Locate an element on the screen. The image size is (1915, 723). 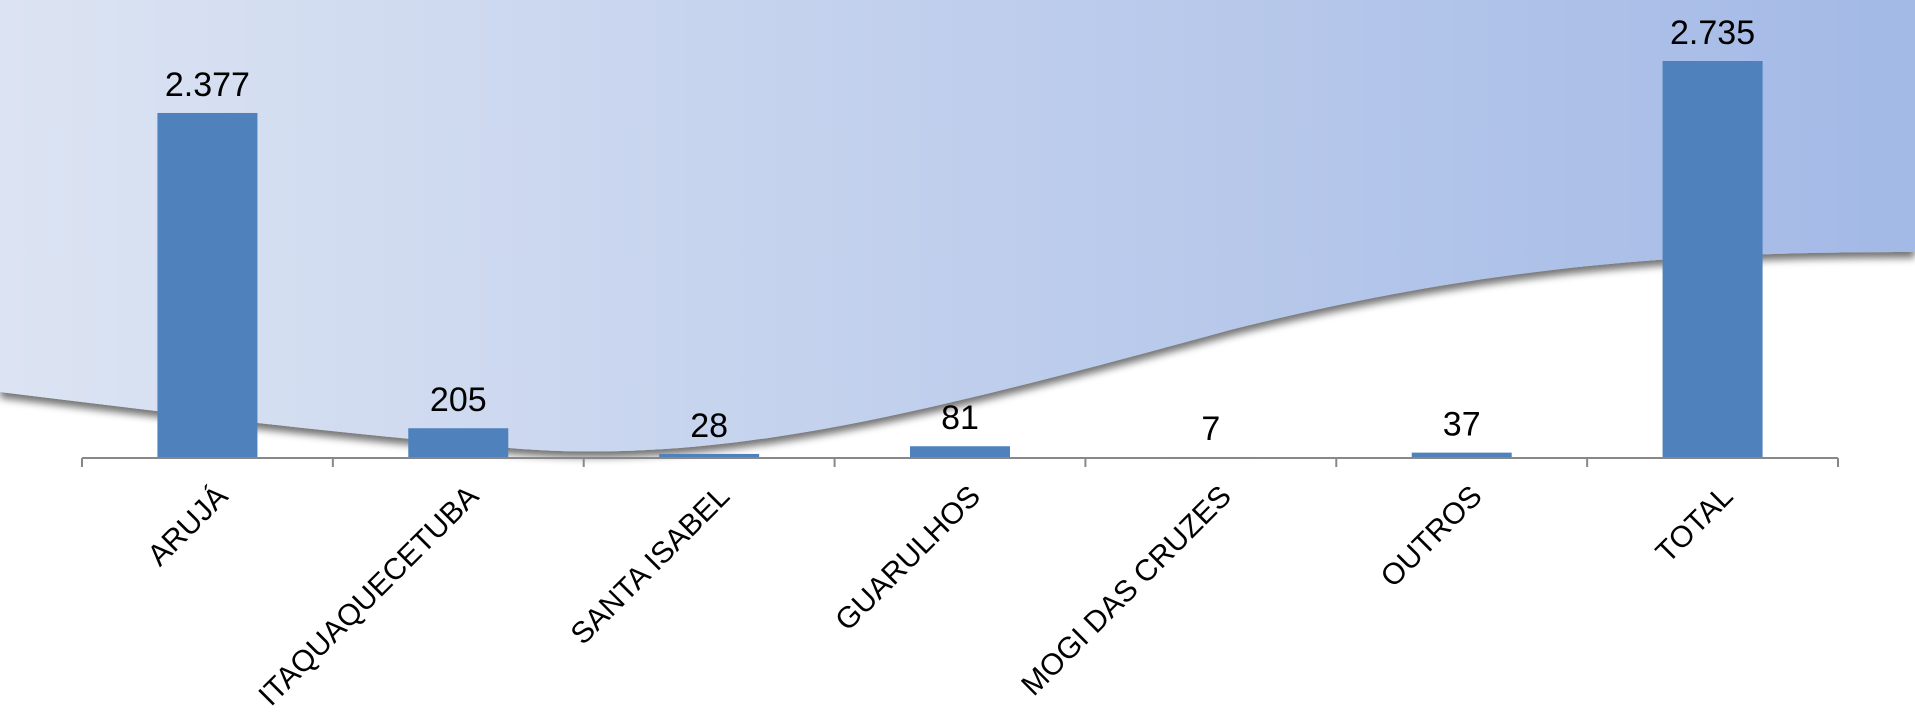
category-label-santa-isabel: SANTA ISABEL is located at coordinates (650, 565).